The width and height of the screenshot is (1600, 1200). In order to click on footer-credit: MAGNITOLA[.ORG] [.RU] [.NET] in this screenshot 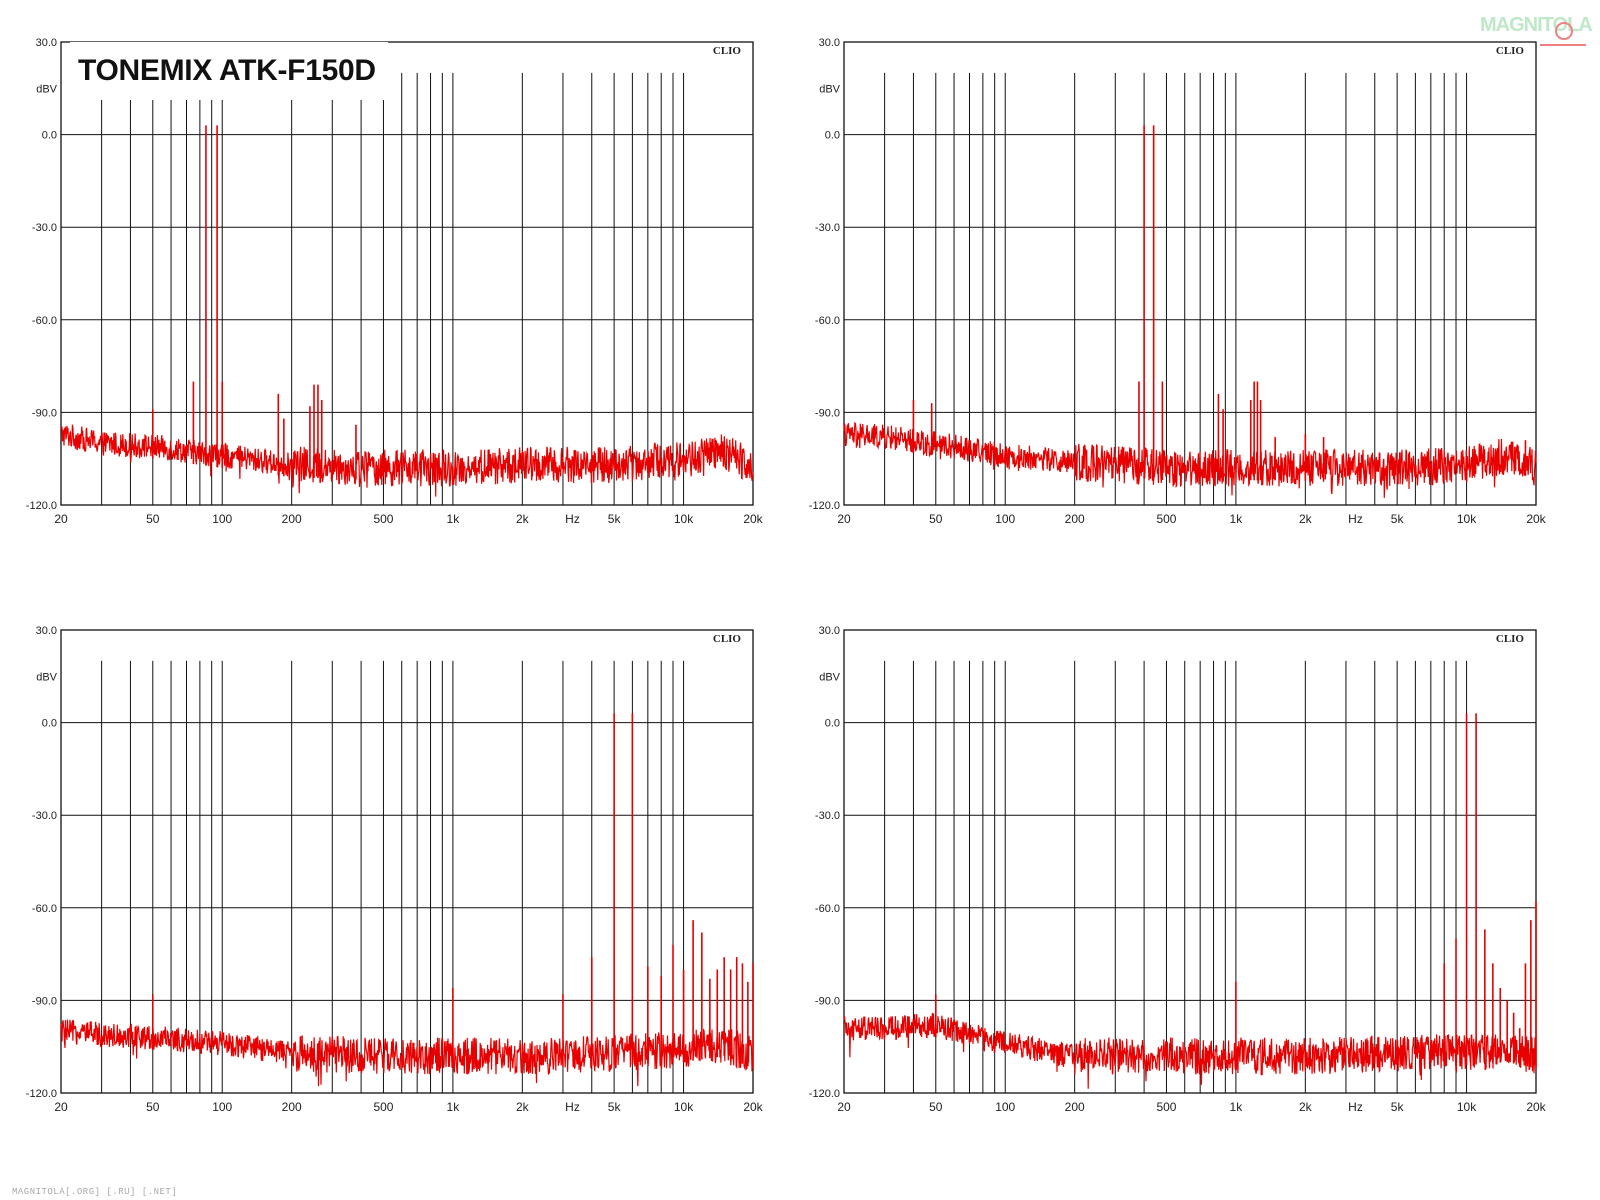, I will do `click(95, 1192)`.